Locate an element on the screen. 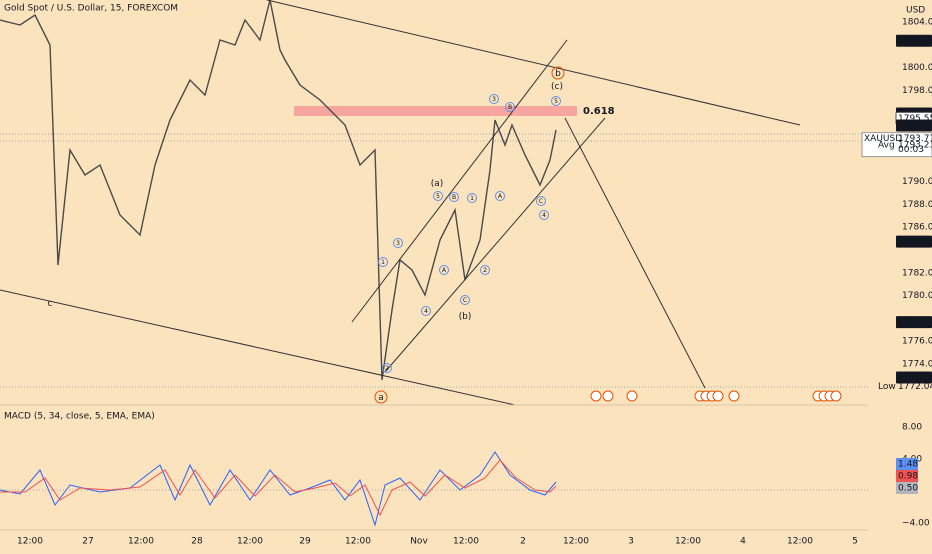 The width and height of the screenshot is (932, 554). time-label: 4 is located at coordinates (743, 542).